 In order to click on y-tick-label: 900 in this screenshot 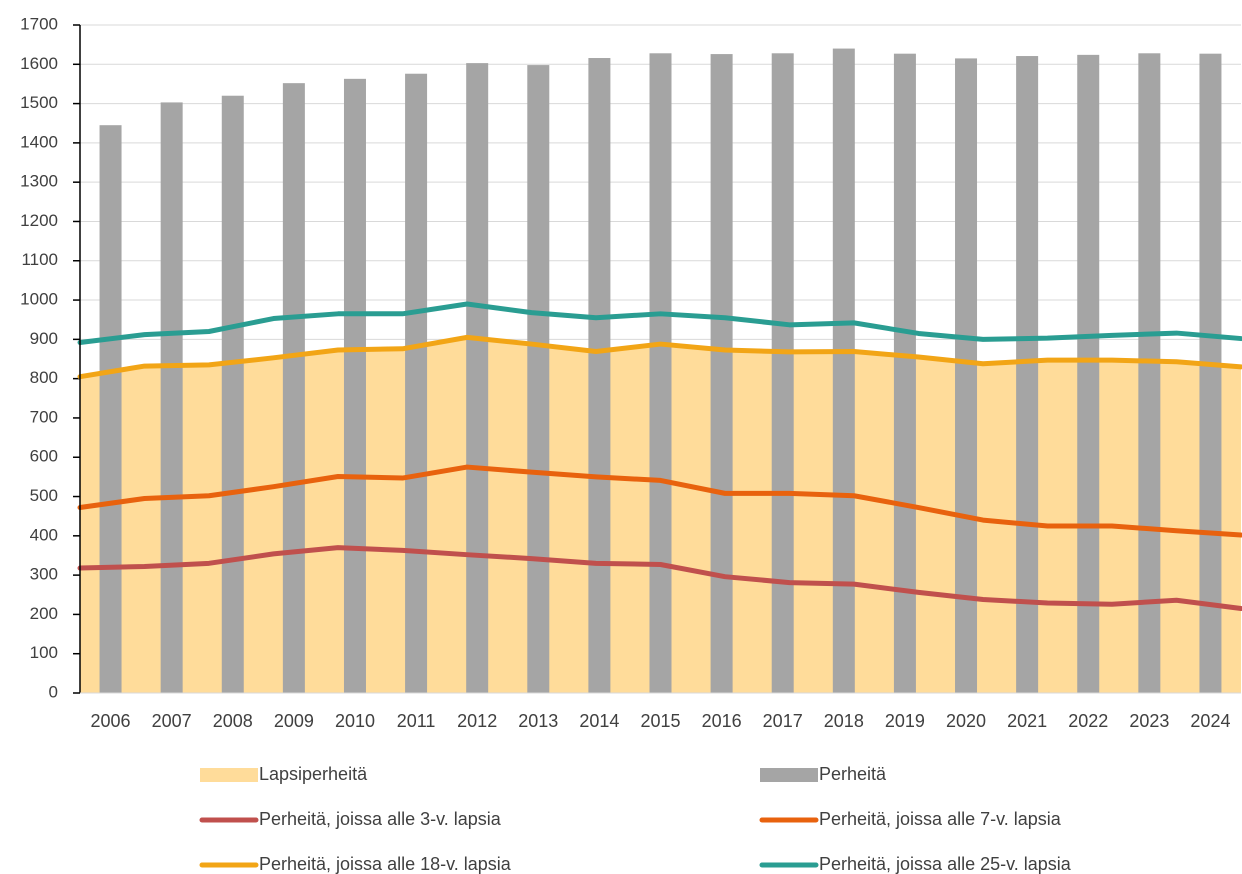, I will do `click(44, 338)`.